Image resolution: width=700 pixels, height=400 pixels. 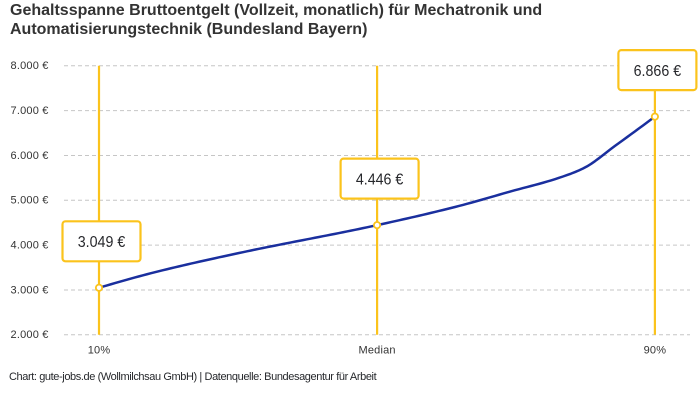 I want to click on svg-text: 2.000 €, so click(x=30, y=335).